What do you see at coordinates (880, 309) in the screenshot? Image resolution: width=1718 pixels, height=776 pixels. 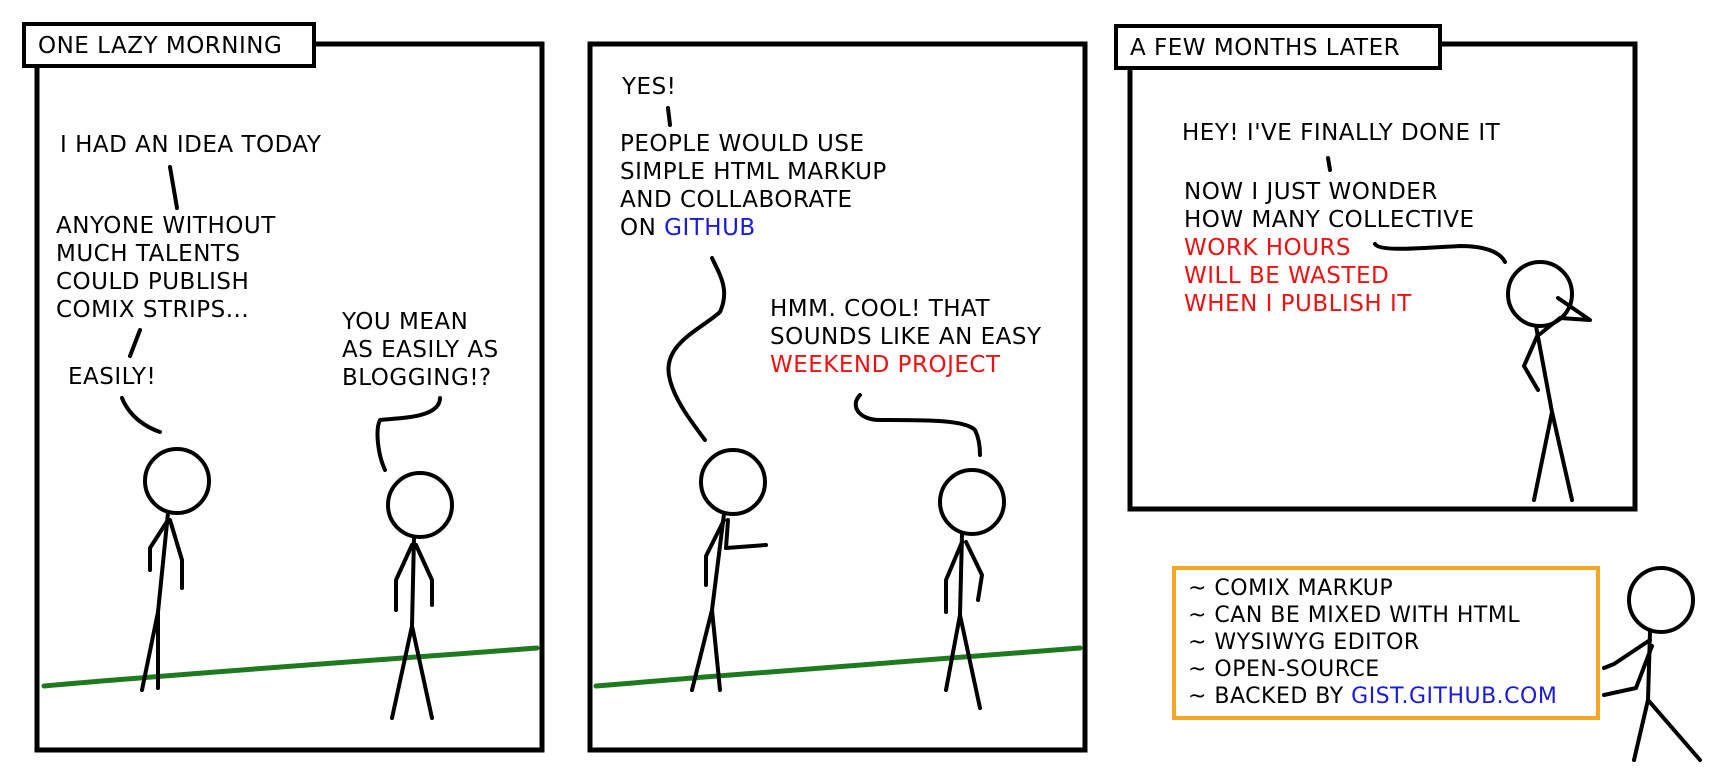 I see `dialogue-line: HMM. COOL! THAT` at bounding box center [880, 309].